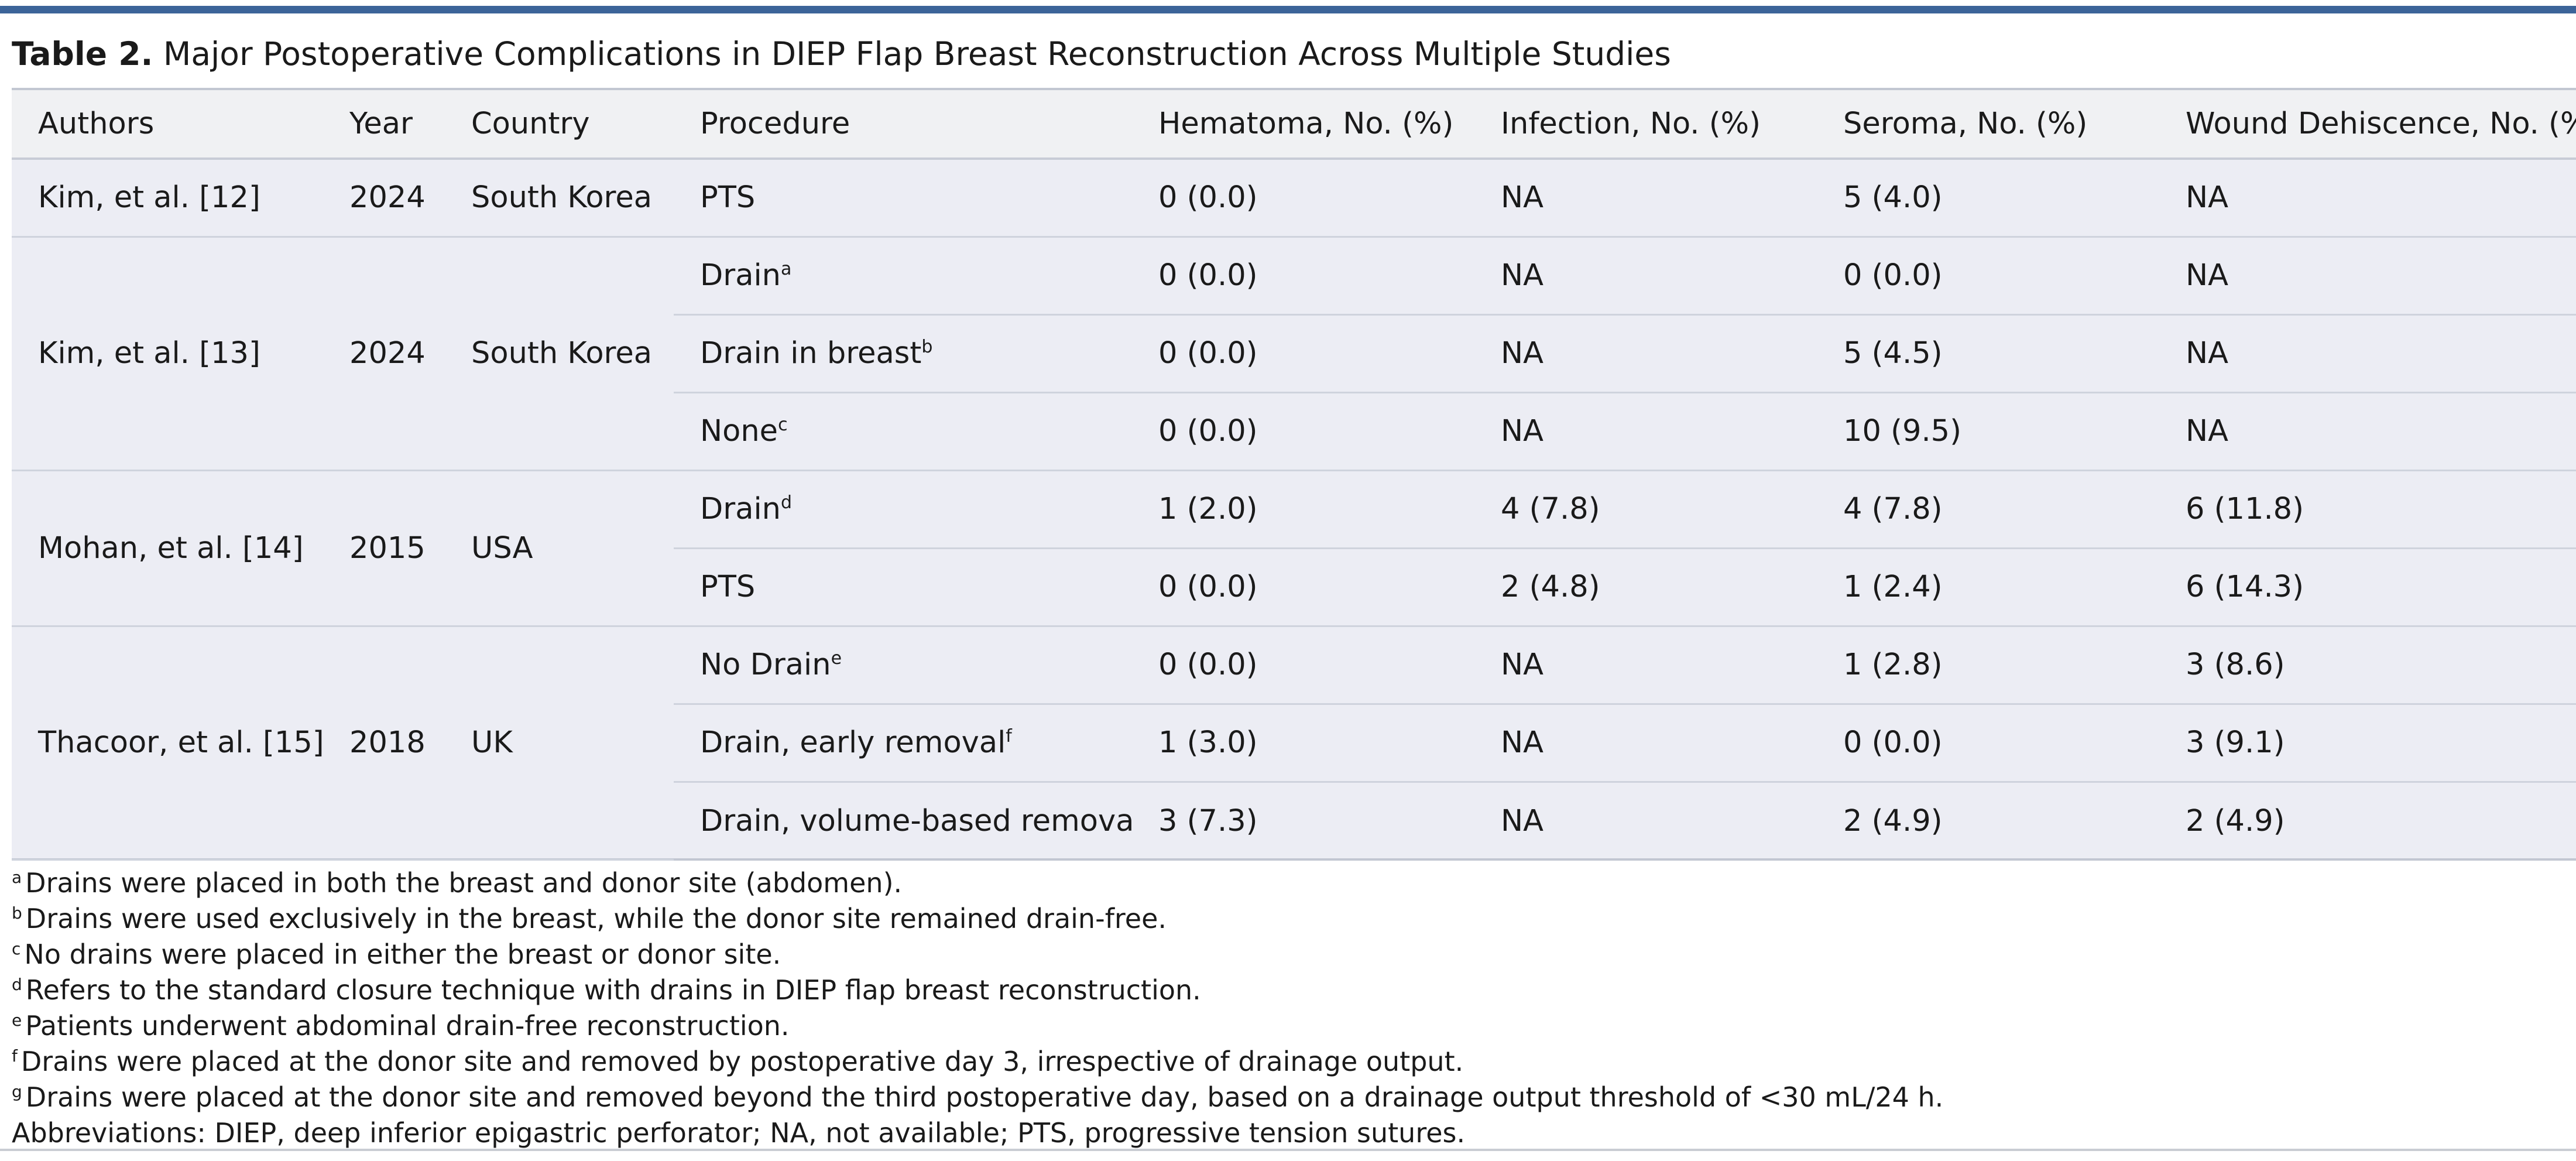 Image resolution: width=2576 pixels, height=1161 pixels. I want to click on footnote-mark: a, so click(17, 877).